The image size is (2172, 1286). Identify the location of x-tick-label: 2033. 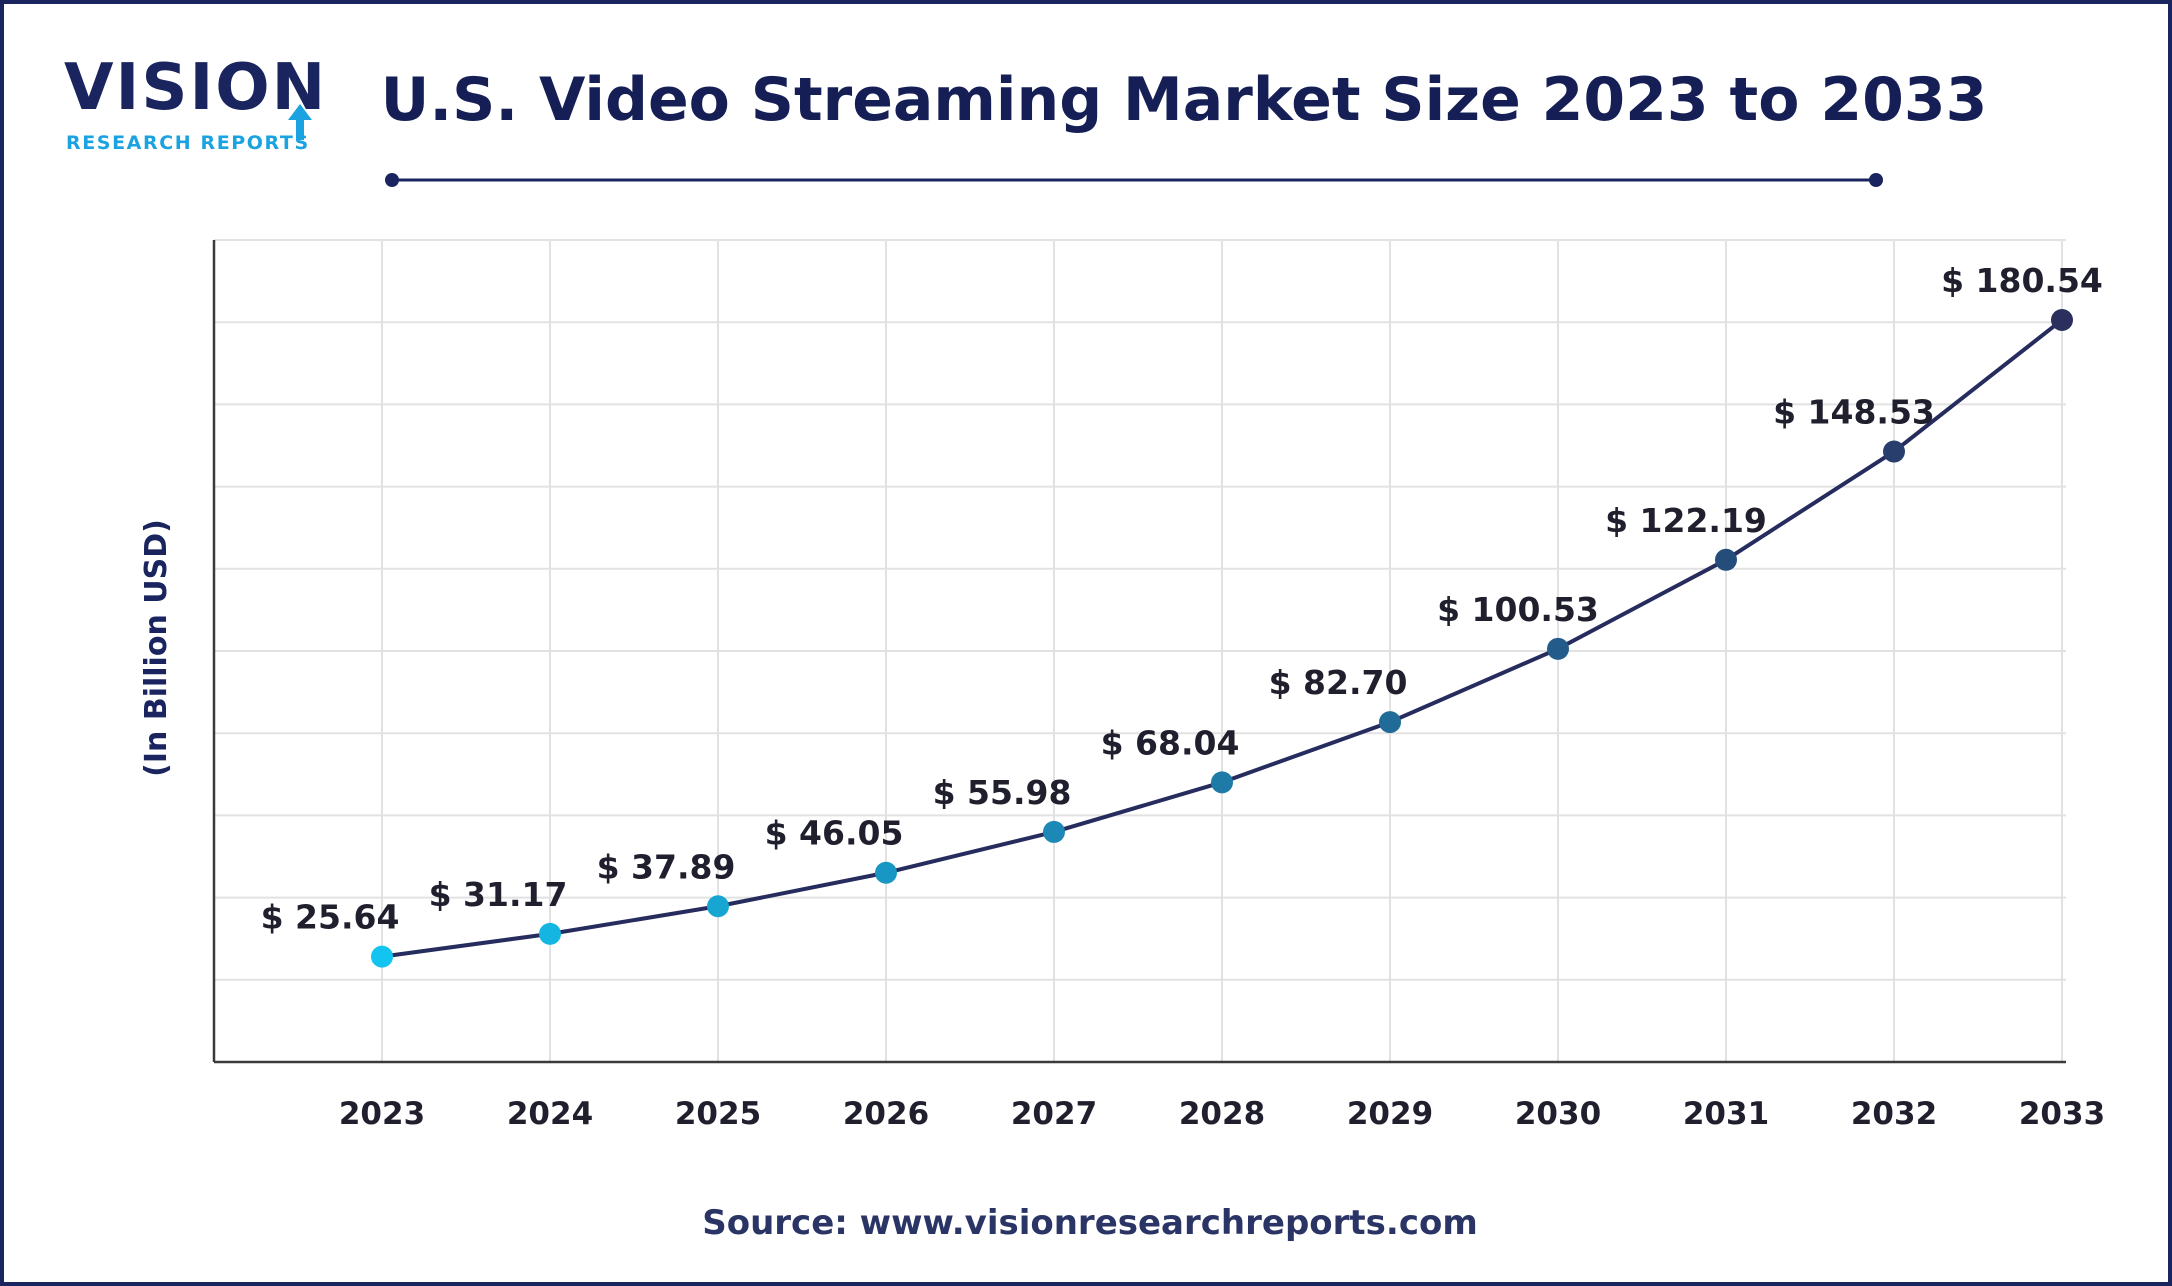
(2062, 1114).